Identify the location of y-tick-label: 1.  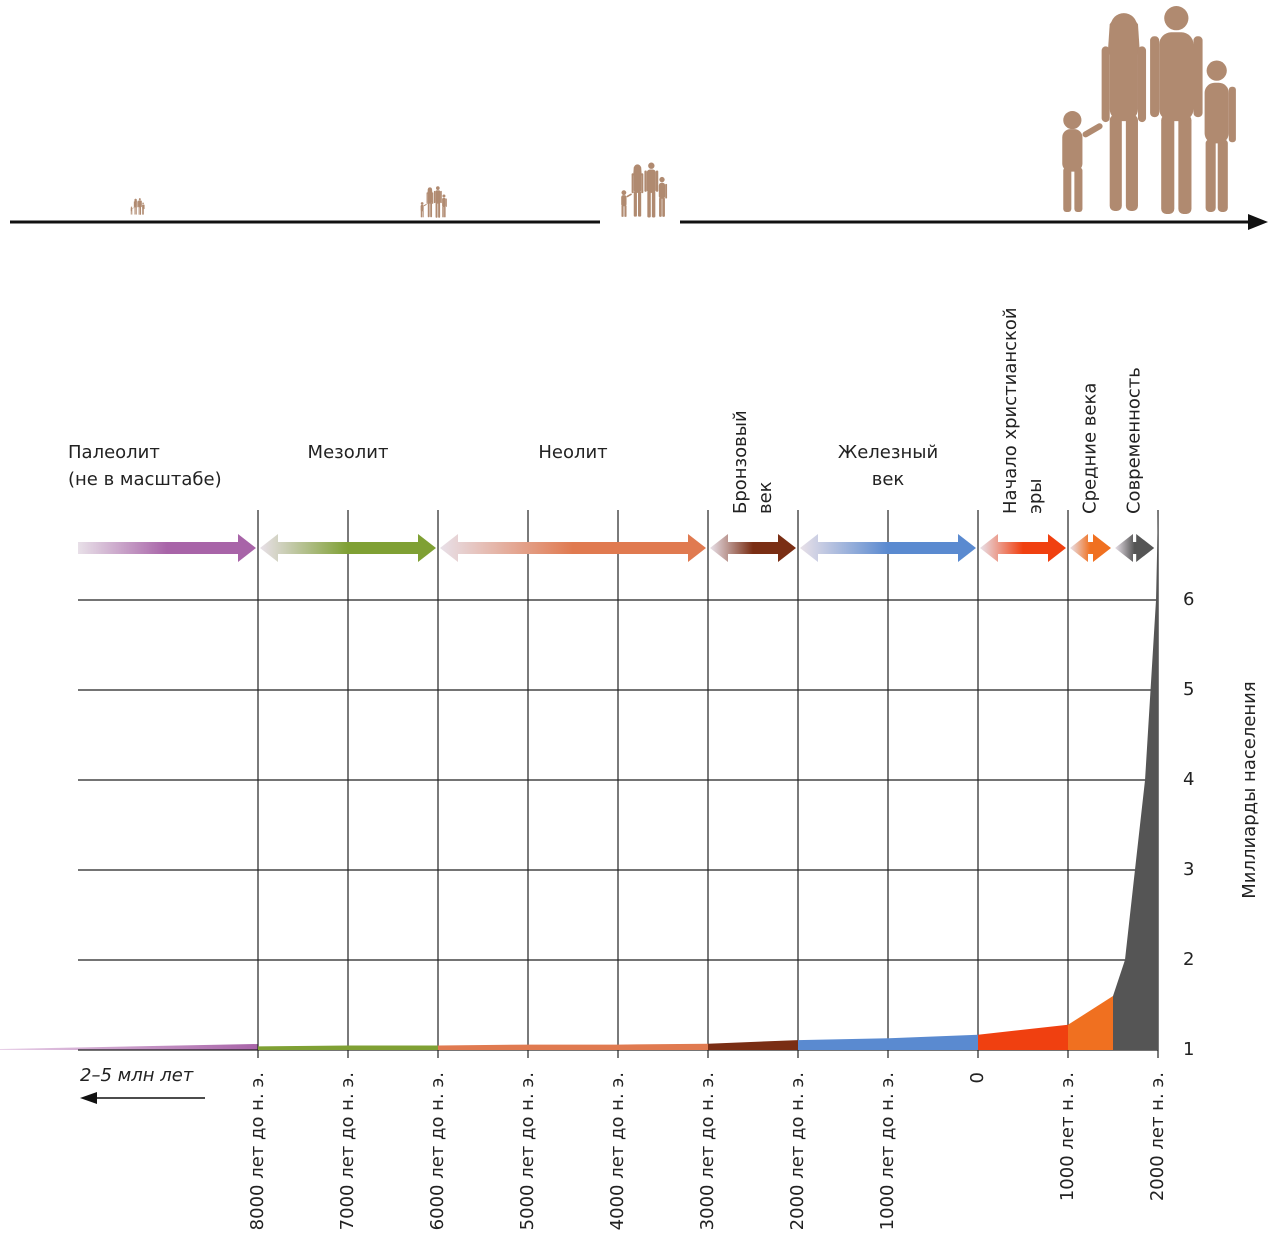
(1188, 1049).